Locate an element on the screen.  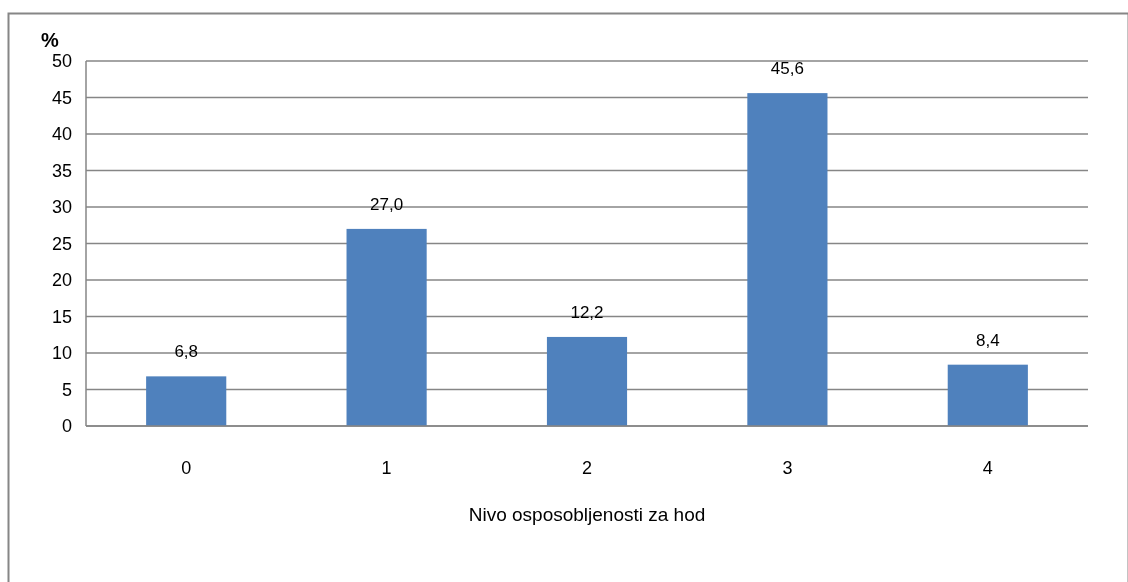
y-tick-label: 25 is located at coordinates (61, 243).